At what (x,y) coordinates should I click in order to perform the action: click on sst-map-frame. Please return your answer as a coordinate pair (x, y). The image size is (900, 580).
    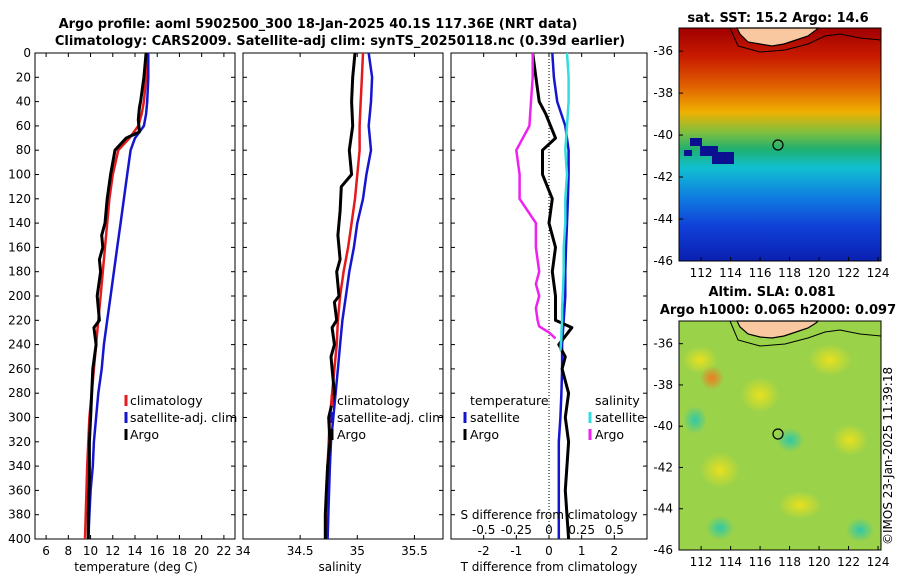
    Looking at the image, I should click on (780, 144).